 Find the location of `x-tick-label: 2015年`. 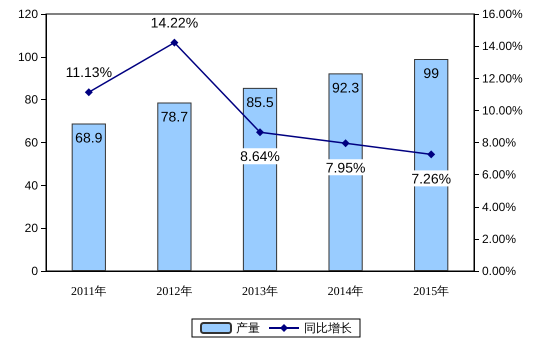

x-tick-label: 2015年 is located at coordinates (431, 291).